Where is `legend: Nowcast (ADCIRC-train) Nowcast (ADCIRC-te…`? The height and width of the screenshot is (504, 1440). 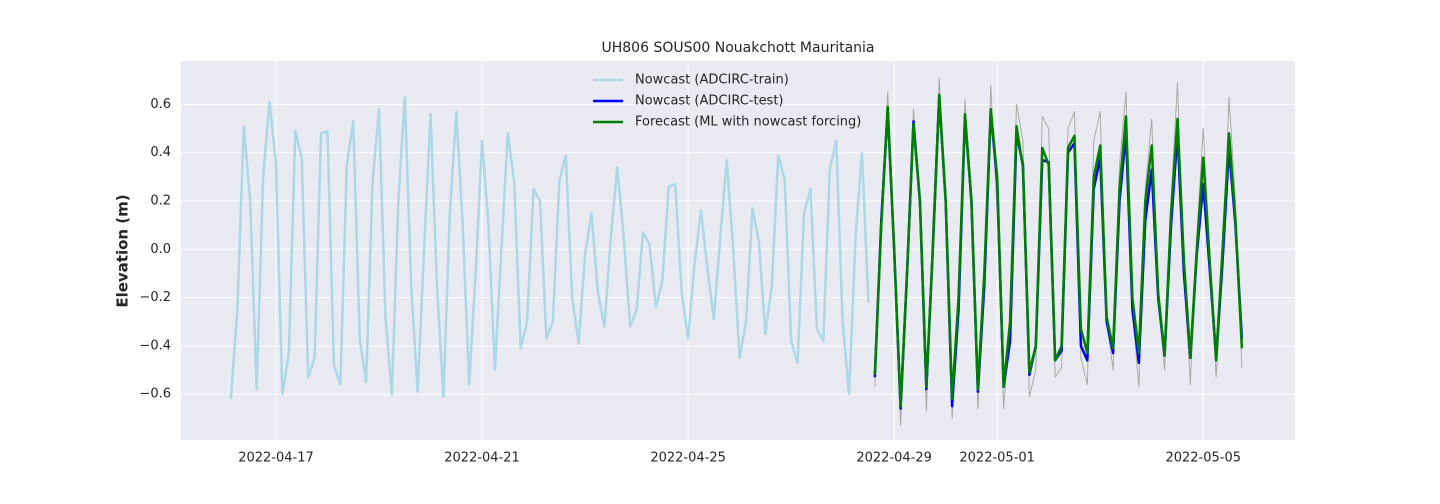
legend: Nowcast (ADCIRC-train) Nowcast (ADCIRC-te… is located at coordinates (727, 101).